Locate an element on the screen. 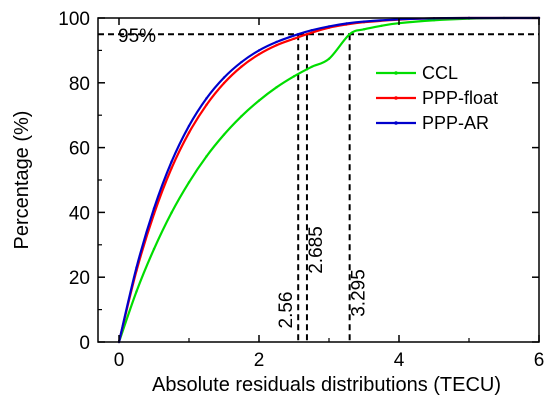 This screenshot has width=550, height=404. legend-marker-ppp-float is located at coordinates (396, 98).